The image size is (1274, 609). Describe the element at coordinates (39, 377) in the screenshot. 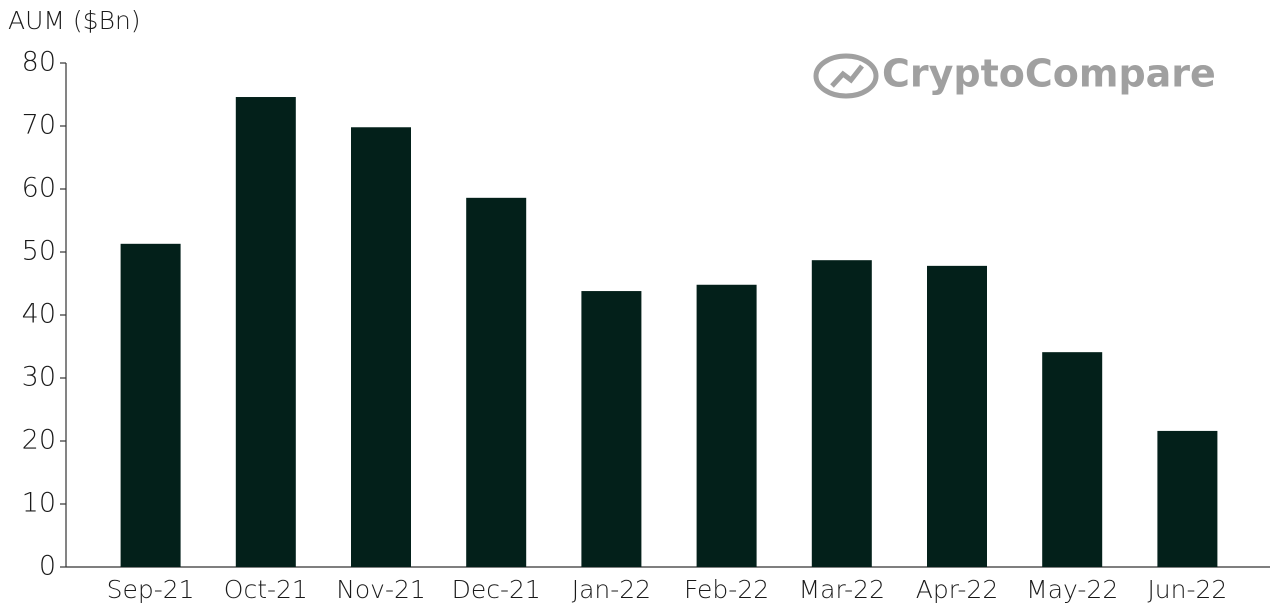

I see `y-tick-label: 30` at that location.